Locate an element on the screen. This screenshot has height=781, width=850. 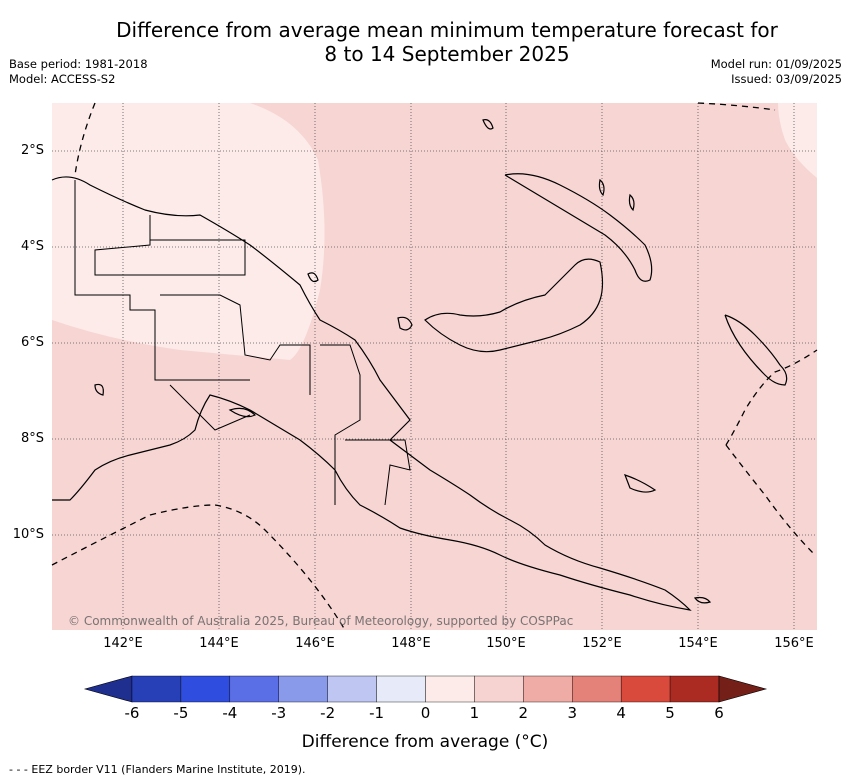
lon-tick: 142°E is located at coordinates (123, 643).